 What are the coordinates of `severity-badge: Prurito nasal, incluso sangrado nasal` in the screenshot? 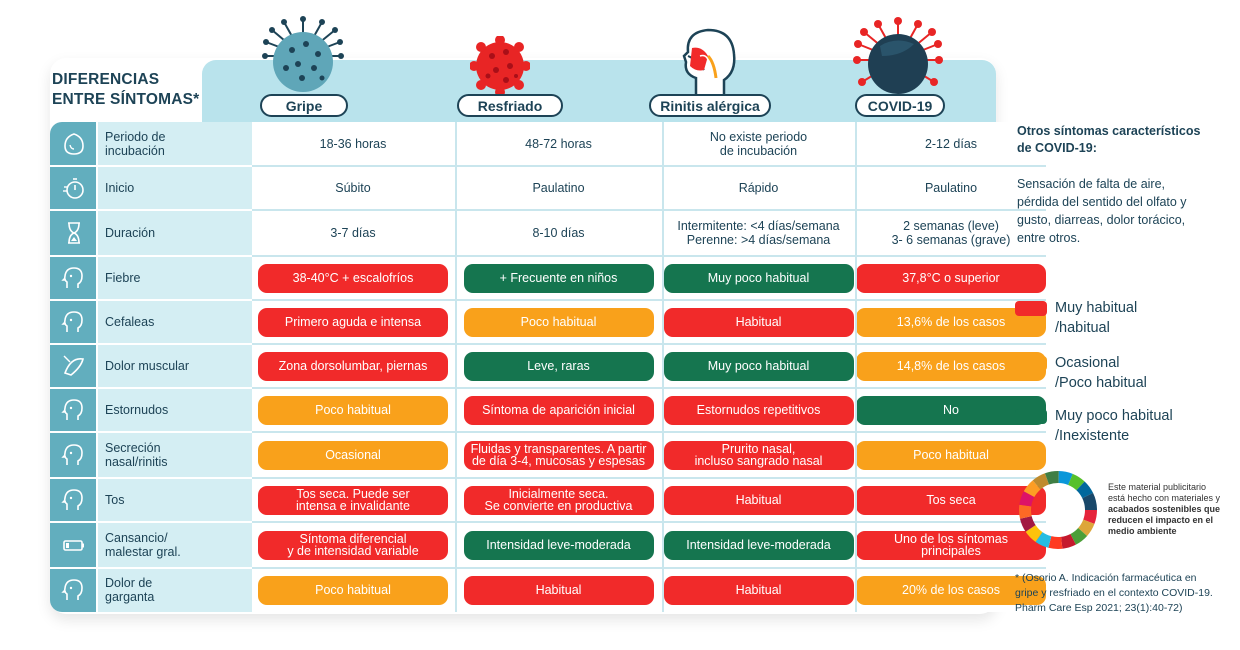 It's located at (758, 455).